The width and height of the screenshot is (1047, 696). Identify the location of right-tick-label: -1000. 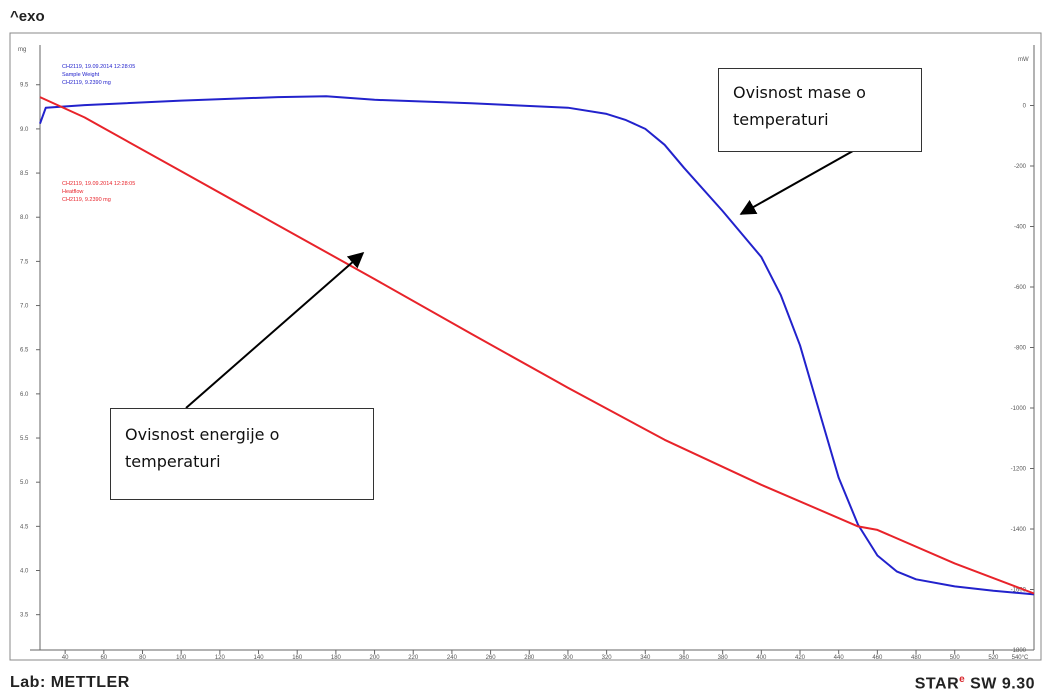
(1019, 409).